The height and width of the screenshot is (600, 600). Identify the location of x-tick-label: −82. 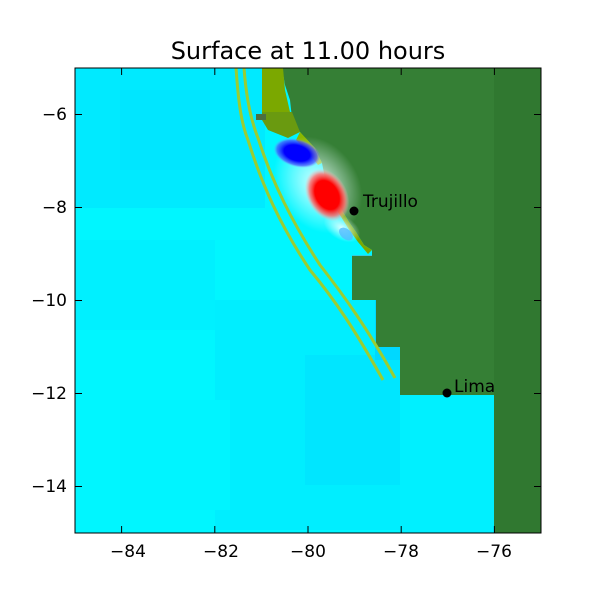
(221, 552).